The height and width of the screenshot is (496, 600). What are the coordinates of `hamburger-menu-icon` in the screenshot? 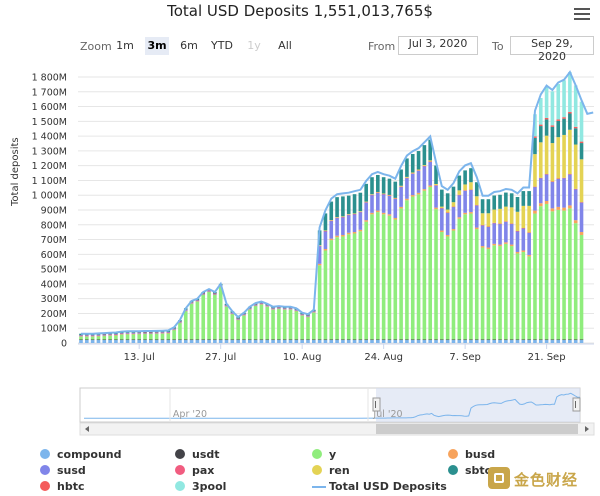 It's located at (582, 15).